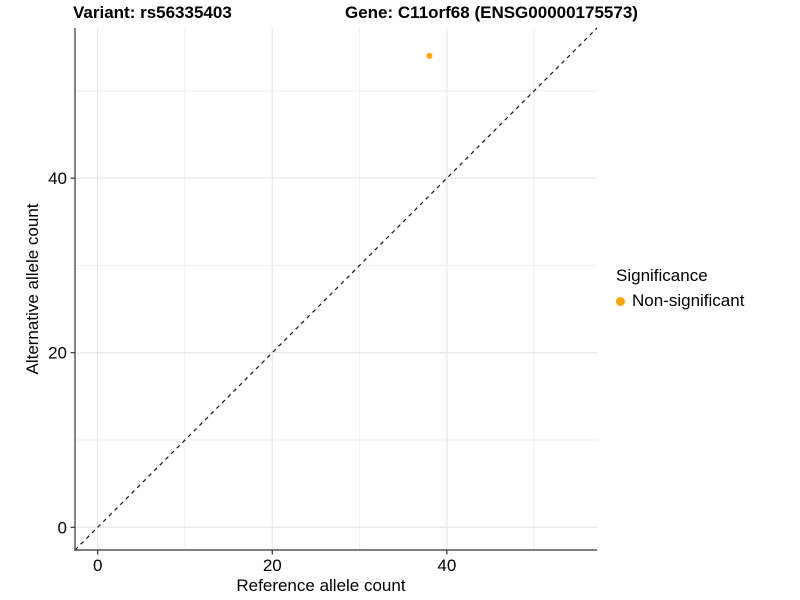 The height and width of the screenshot is (600, 800). I want to click on y-tick-label: 40, so click(57, 178).